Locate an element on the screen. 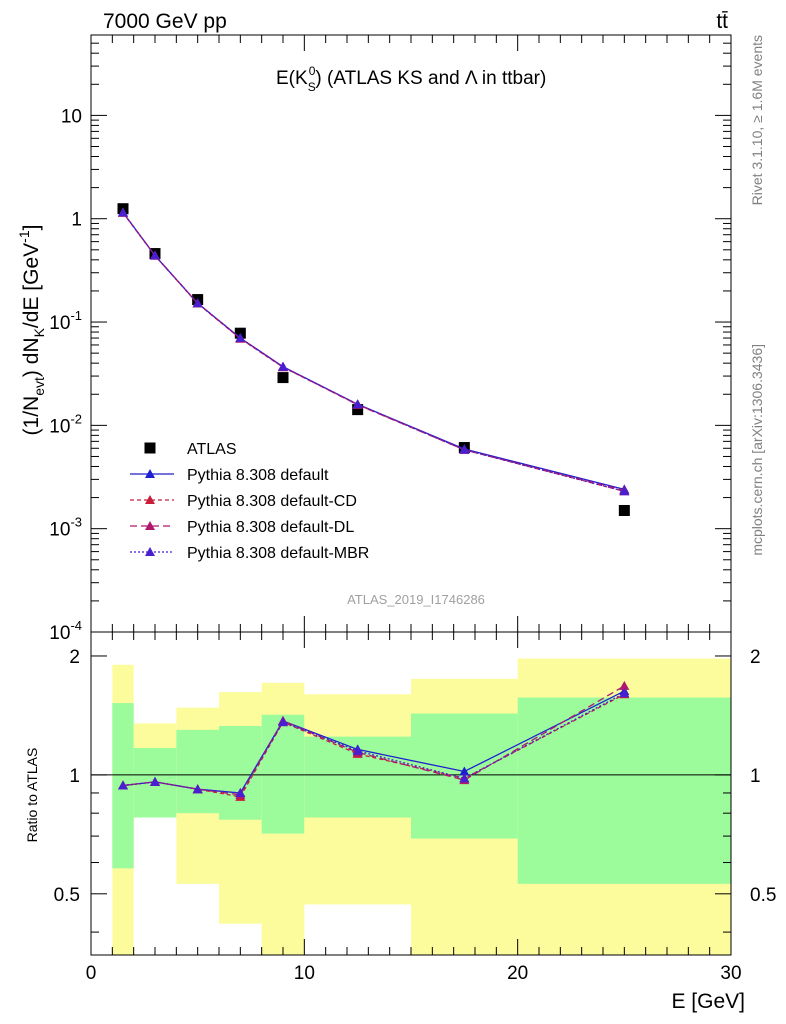 The width and height of the screenshot is (786, 1024). energy-label: 7000 GeV pp is located at coordinates (165, 21).